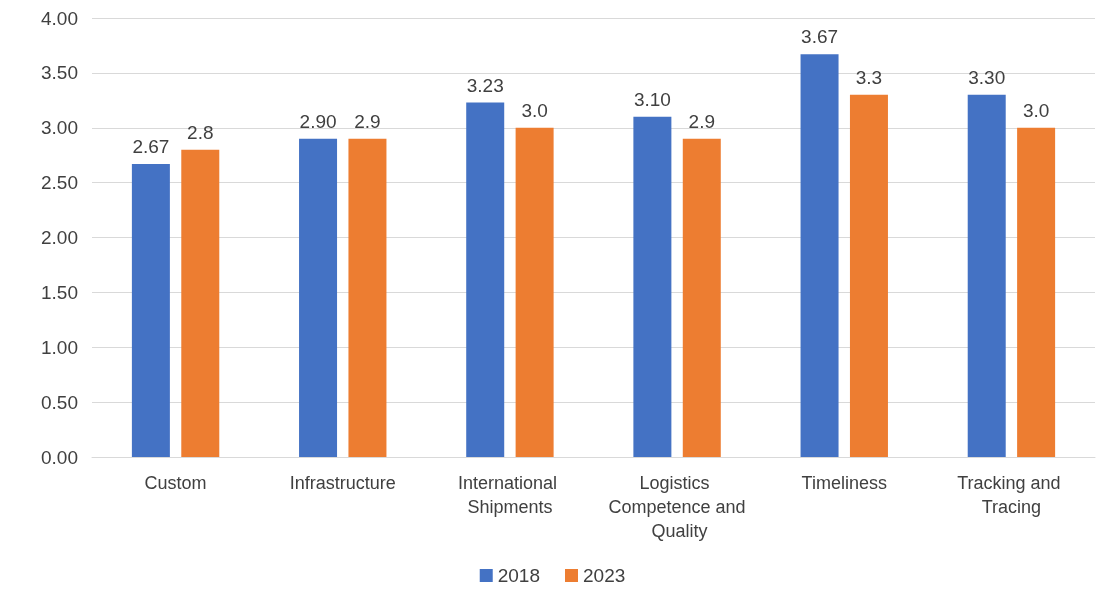 The height and width of the screenshot is (592, 1105). What do you see at coordinates (318, 121) in the screenshot?
I see `data-label: 2.90` at bounding box center [318, 121].